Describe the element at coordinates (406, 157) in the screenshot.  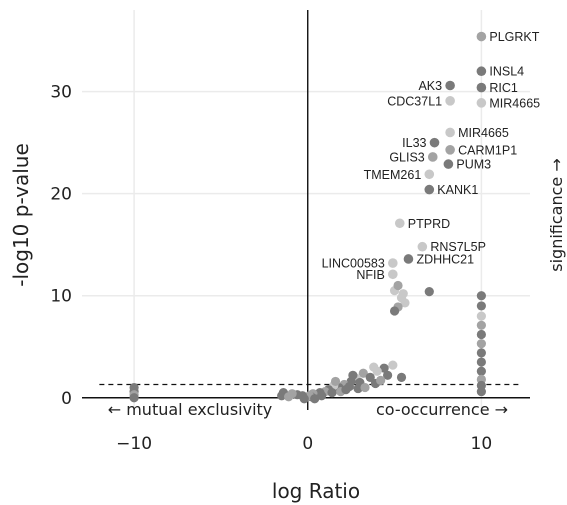
I see `point-label: GLIS3` at that location.